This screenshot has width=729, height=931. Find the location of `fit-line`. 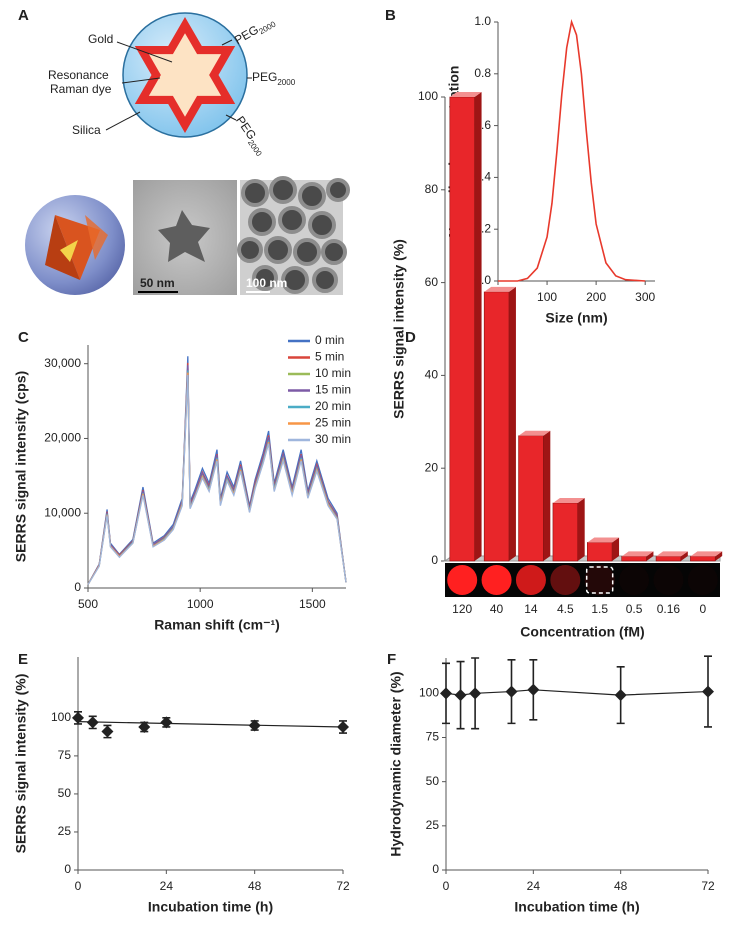

fit-line is located at coordinates (210, 724).